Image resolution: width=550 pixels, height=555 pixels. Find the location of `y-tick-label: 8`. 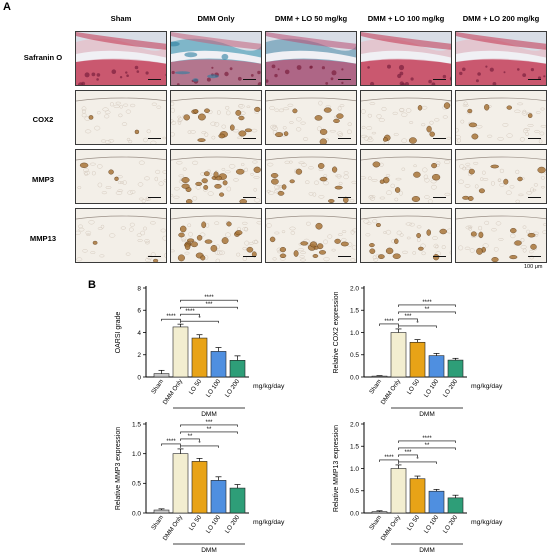

y-tick-label: 8 is located at coordinates (139, 288).